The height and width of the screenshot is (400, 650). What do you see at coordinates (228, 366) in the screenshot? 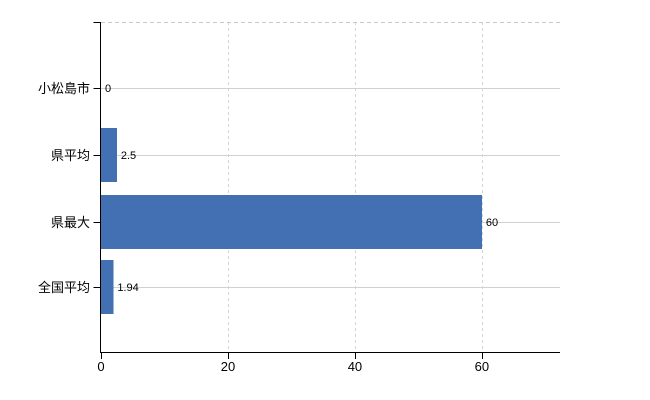
I see `x-tick-label: 20` at bounding box center [228, 366].